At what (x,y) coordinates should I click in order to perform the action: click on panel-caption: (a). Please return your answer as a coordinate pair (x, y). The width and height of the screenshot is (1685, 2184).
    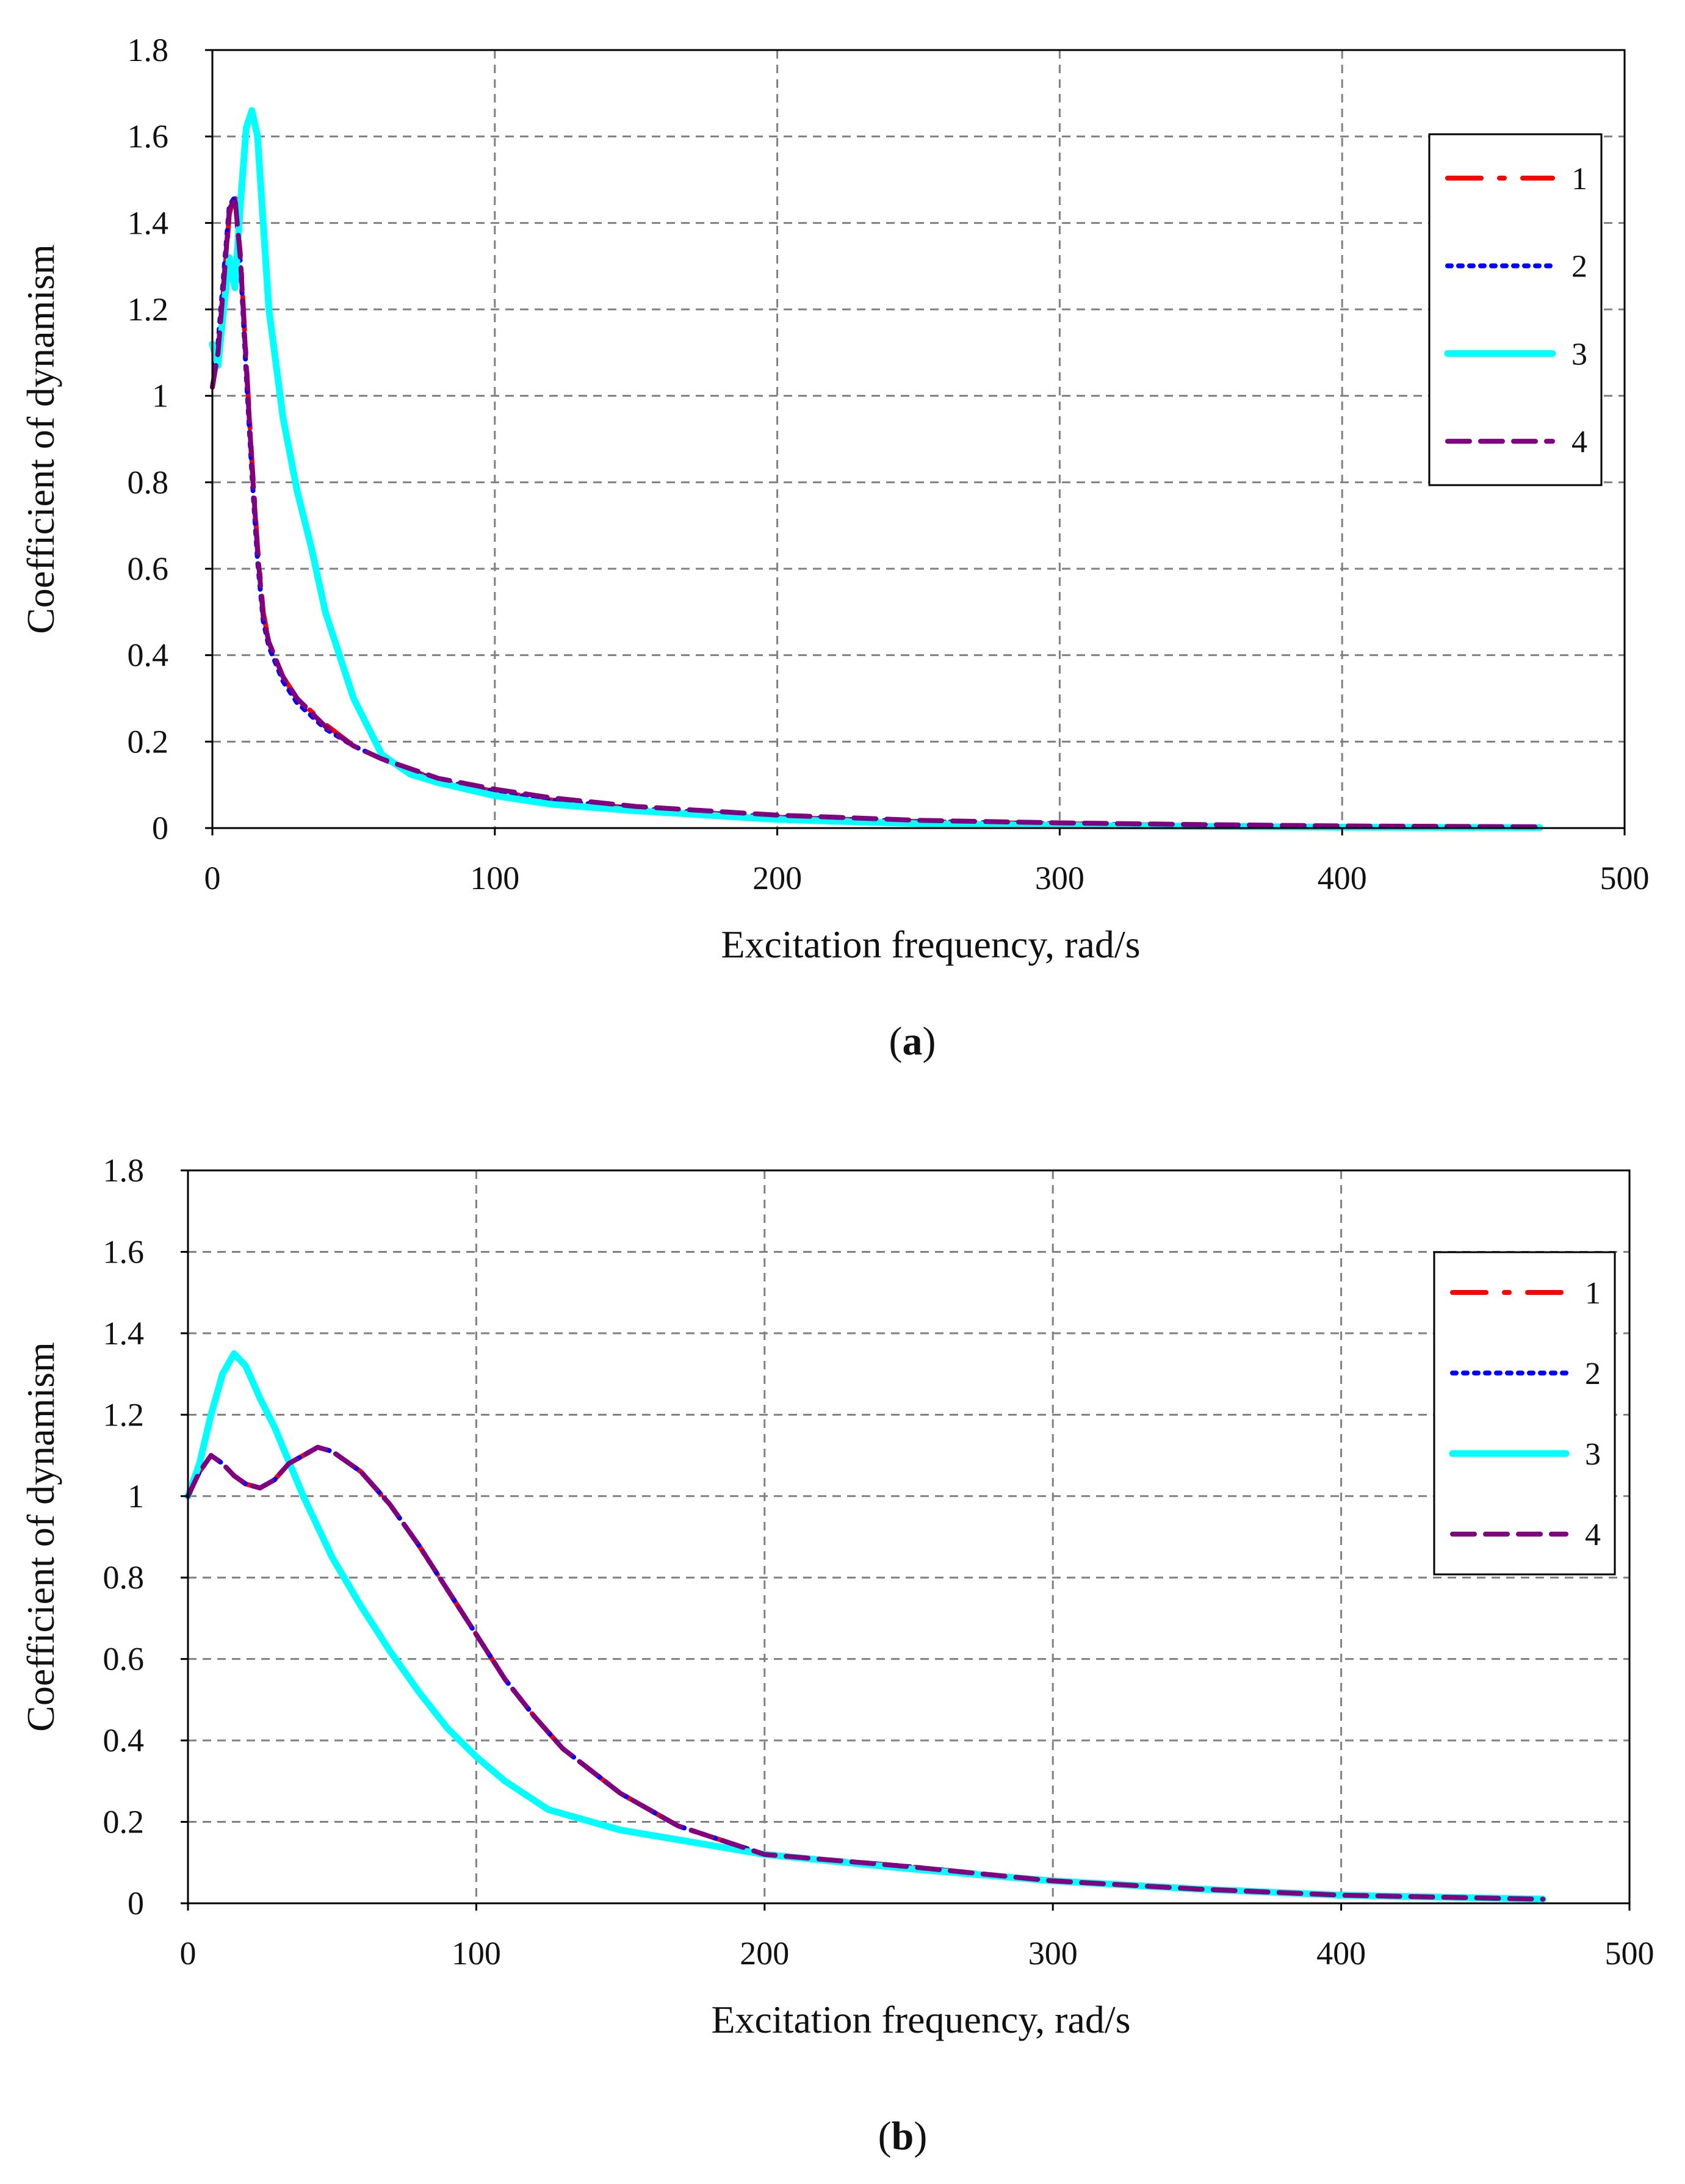
    Looking at the image, I should click on (913, 1041).